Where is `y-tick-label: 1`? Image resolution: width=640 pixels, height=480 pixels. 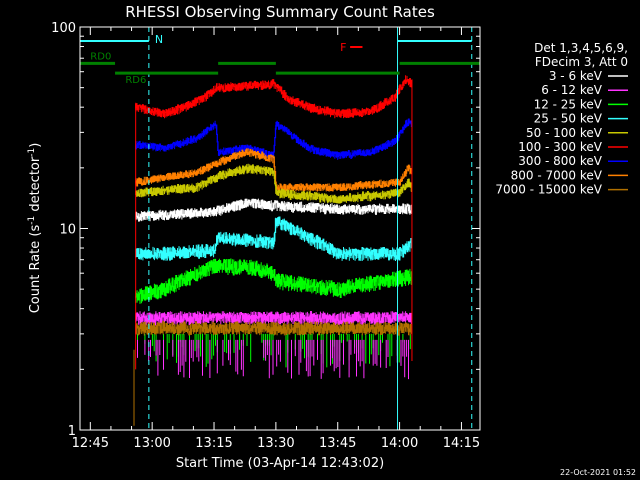
y-tick-label: 1 is located at coordinates (72, 431).